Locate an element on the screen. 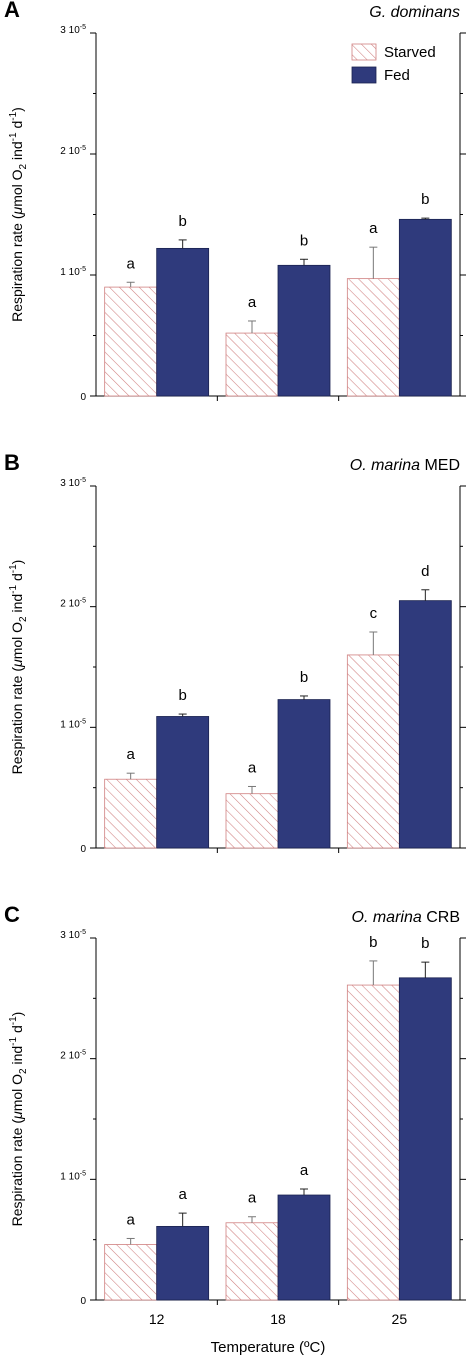 Image resolution: width=467 pixels, height=1361 pixels. legend-swatch-starved is located at coordinates (364, 52).